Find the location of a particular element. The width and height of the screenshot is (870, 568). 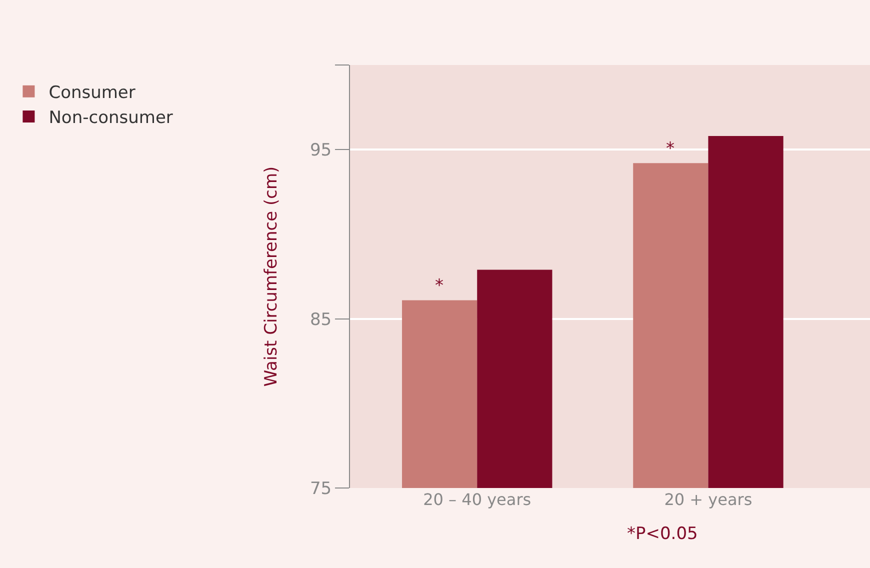

y-axis-title: Waist Circumference (cm) is located at coordinates (272, 276).